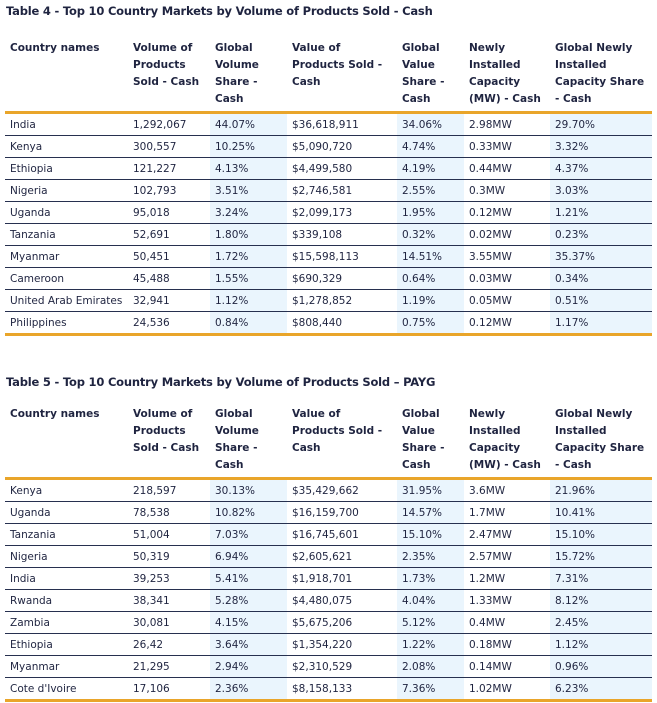 This screenshot has height=703, width=657. Describe the element at coordinates (601, 300) in the screenshot. I see `cell-capacity-share: 0.51%` at that location.